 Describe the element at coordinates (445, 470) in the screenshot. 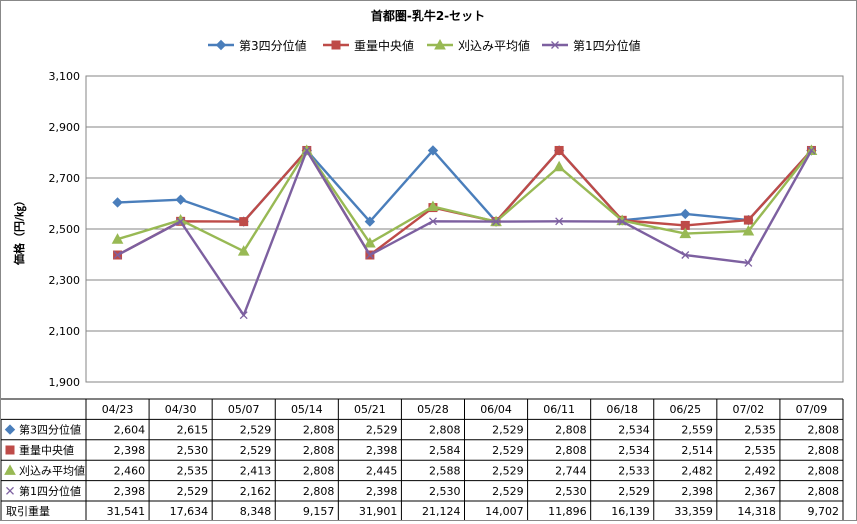

I see `data-label: 2,588` at that location.